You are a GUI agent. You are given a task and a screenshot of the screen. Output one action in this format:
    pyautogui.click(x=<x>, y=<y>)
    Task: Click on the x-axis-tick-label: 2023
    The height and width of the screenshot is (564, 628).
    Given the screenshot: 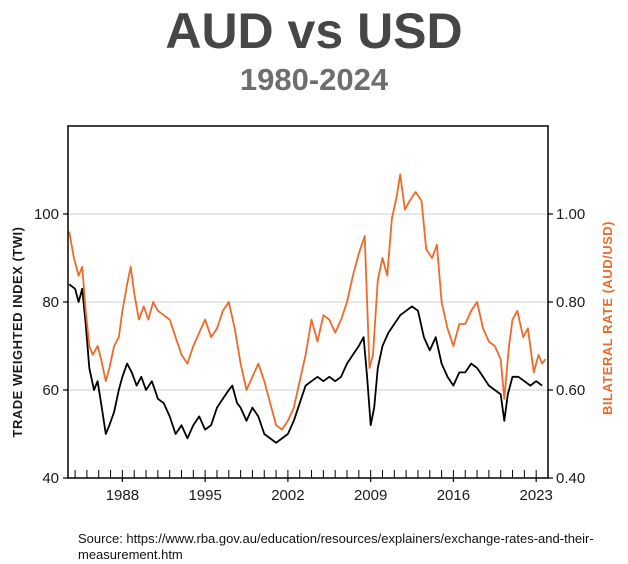 What is the action you would take?
    pyautogui.click(x=535, y=495)
    